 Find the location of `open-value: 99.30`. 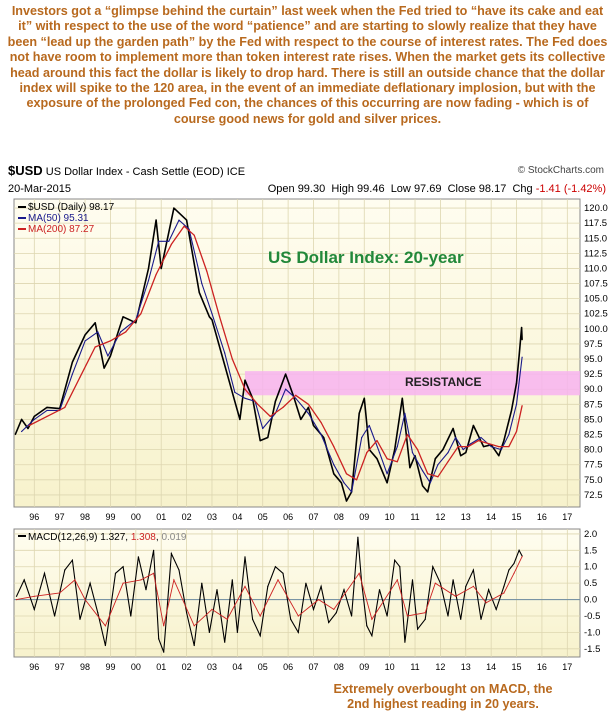

open-value: 99.30 is located at coordinates (311, 189).